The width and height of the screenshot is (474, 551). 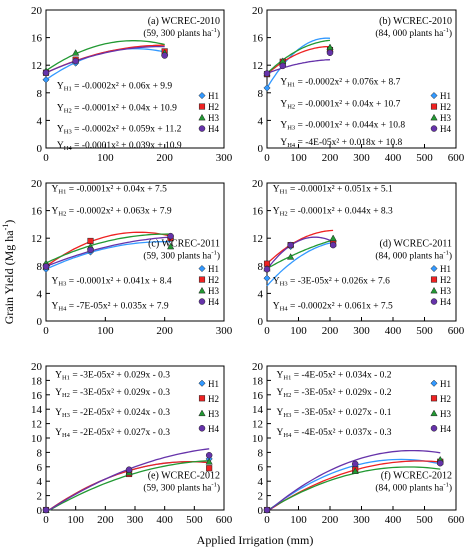 What do you see at coordinates (341, 413) in the screenshot?
I see `equation-expression: = -3E-05x² + 0.027x - 0.1` at bounding box center [341, 413].